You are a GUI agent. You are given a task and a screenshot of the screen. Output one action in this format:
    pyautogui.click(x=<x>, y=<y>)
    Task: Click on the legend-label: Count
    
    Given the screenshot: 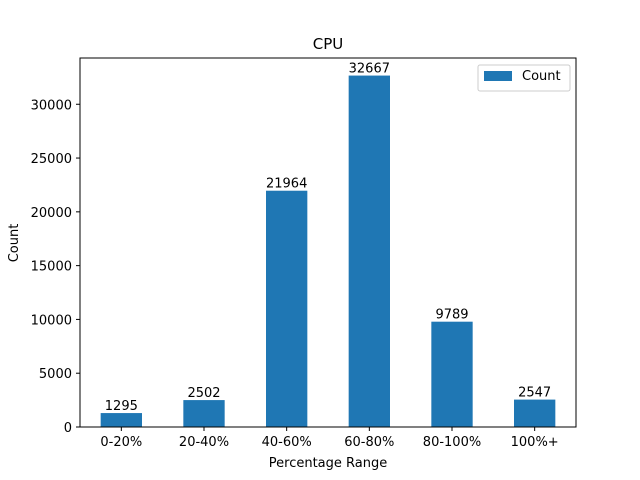 What is the action you would take?
    pyautogui.click(x=541, y=76)
    